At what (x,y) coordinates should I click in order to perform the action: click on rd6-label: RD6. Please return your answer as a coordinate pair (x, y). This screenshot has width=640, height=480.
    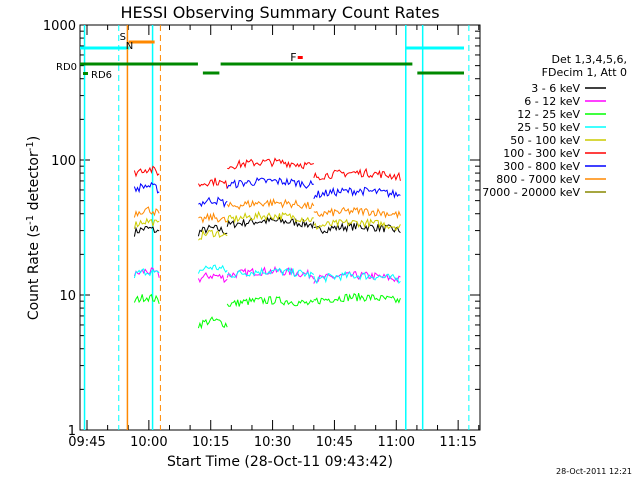
    Looking at the image, I should click on (101, 75).